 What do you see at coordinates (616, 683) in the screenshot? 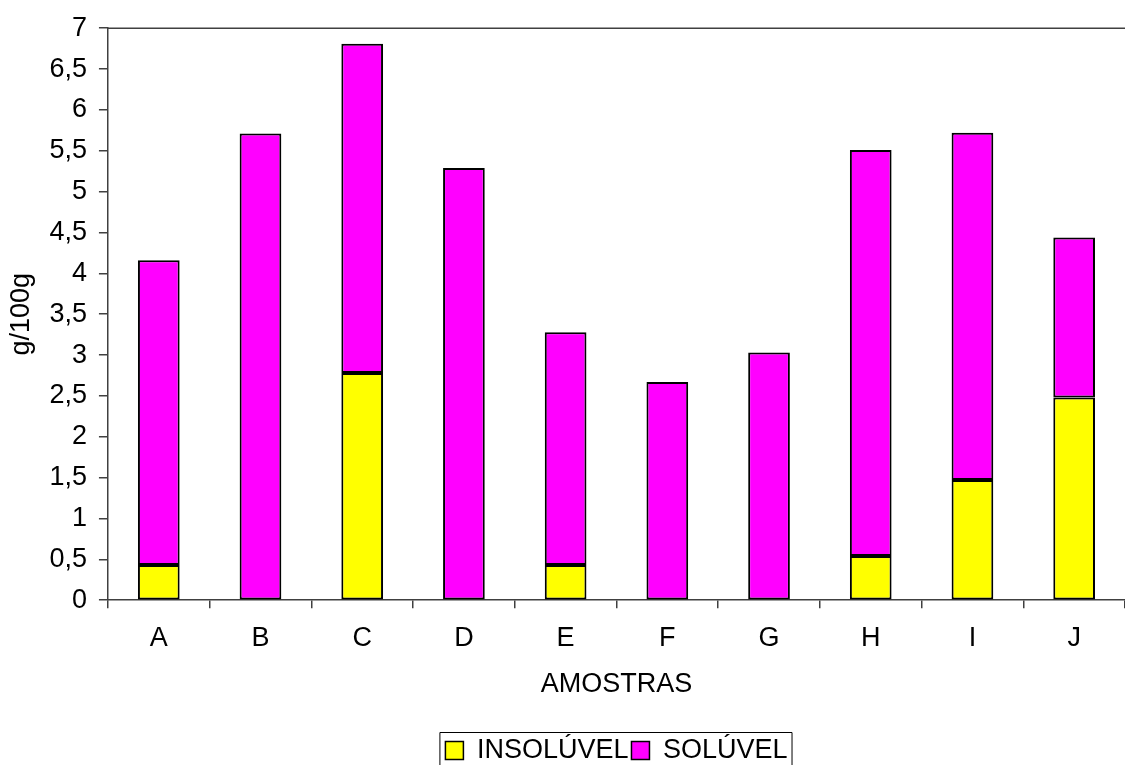
I see `x-axis-title: AMOSTRAS` at bounding box center [616, 683].